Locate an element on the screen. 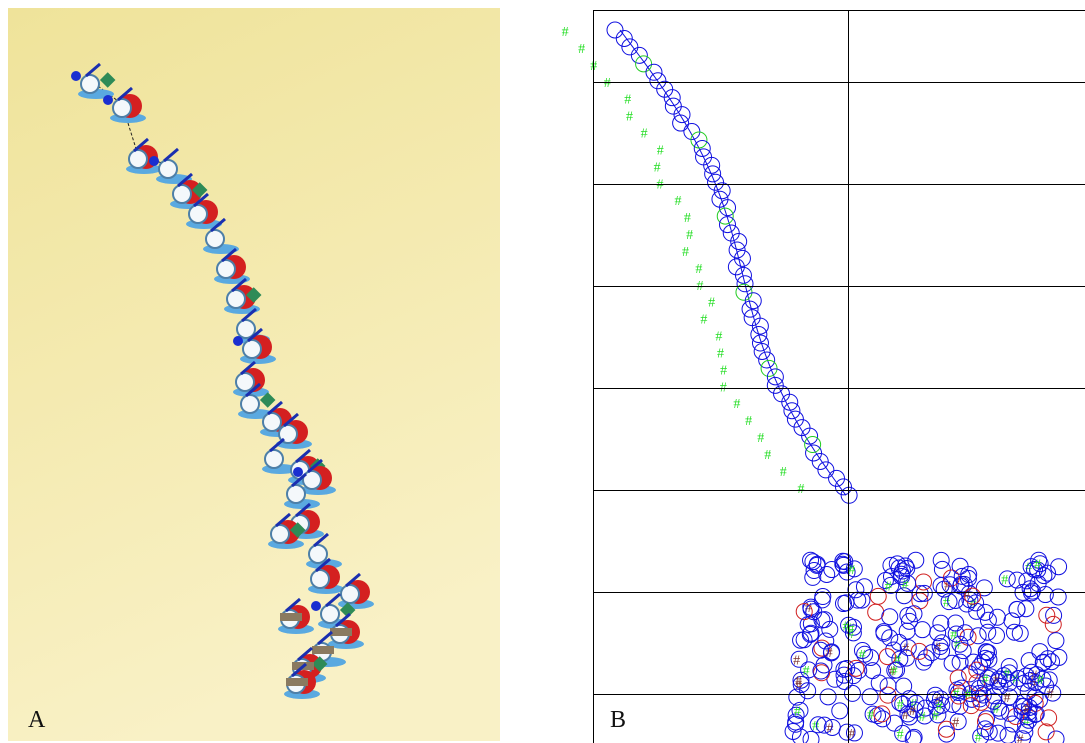 The height and width of the screenshot is (743, 1085). panel-label: B is located at coordinates (618, 720).